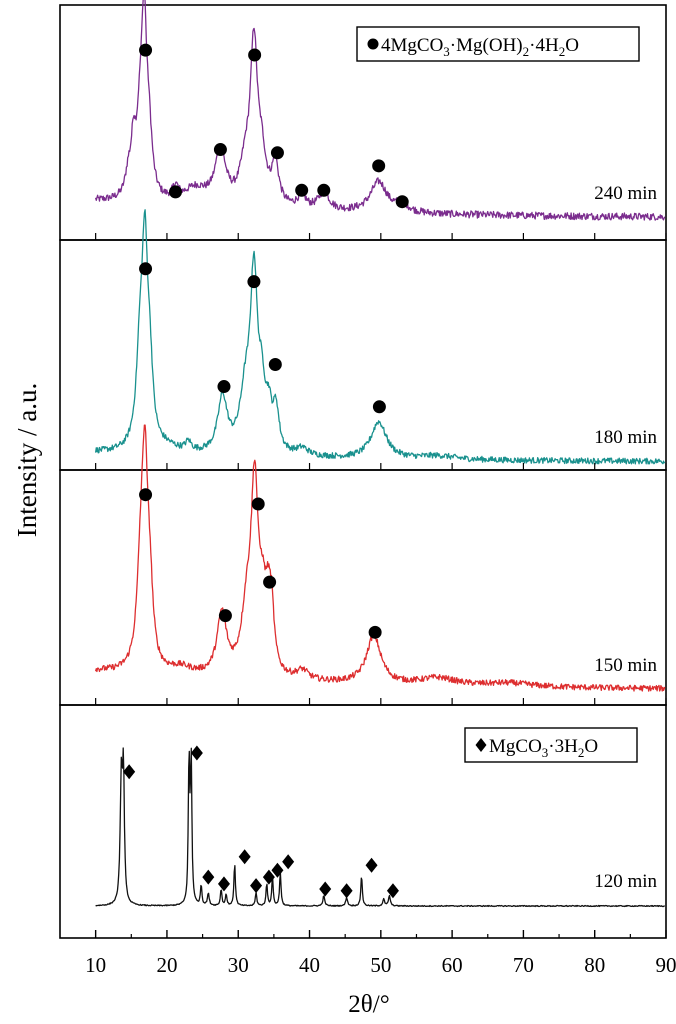 Image resolution: width=676 pixels, height=1024 pixels. Describe the element at coordinates (625, 193) in the screenshot. I see `panel-label: 240 min` at that location.